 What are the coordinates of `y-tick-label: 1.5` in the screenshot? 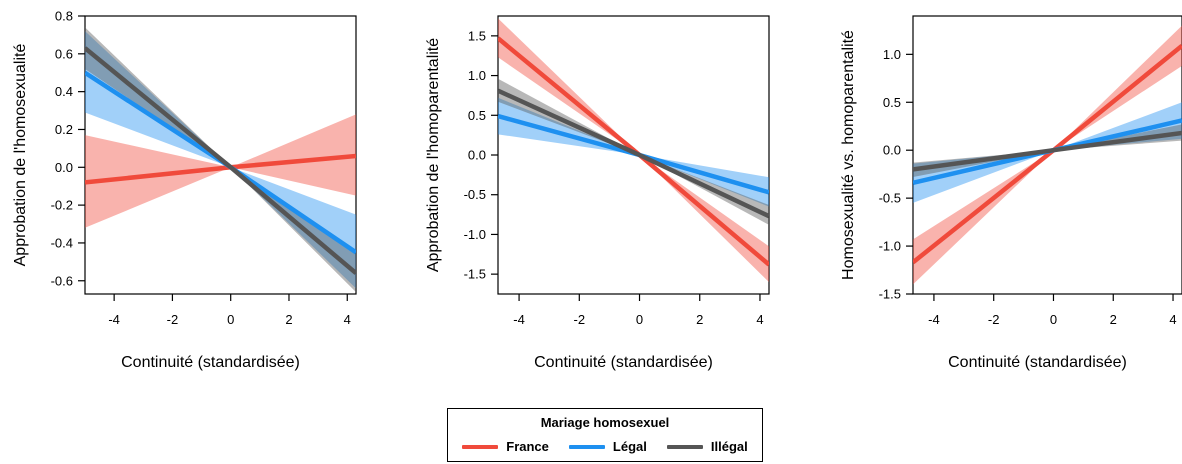 It's located at (477, 35).